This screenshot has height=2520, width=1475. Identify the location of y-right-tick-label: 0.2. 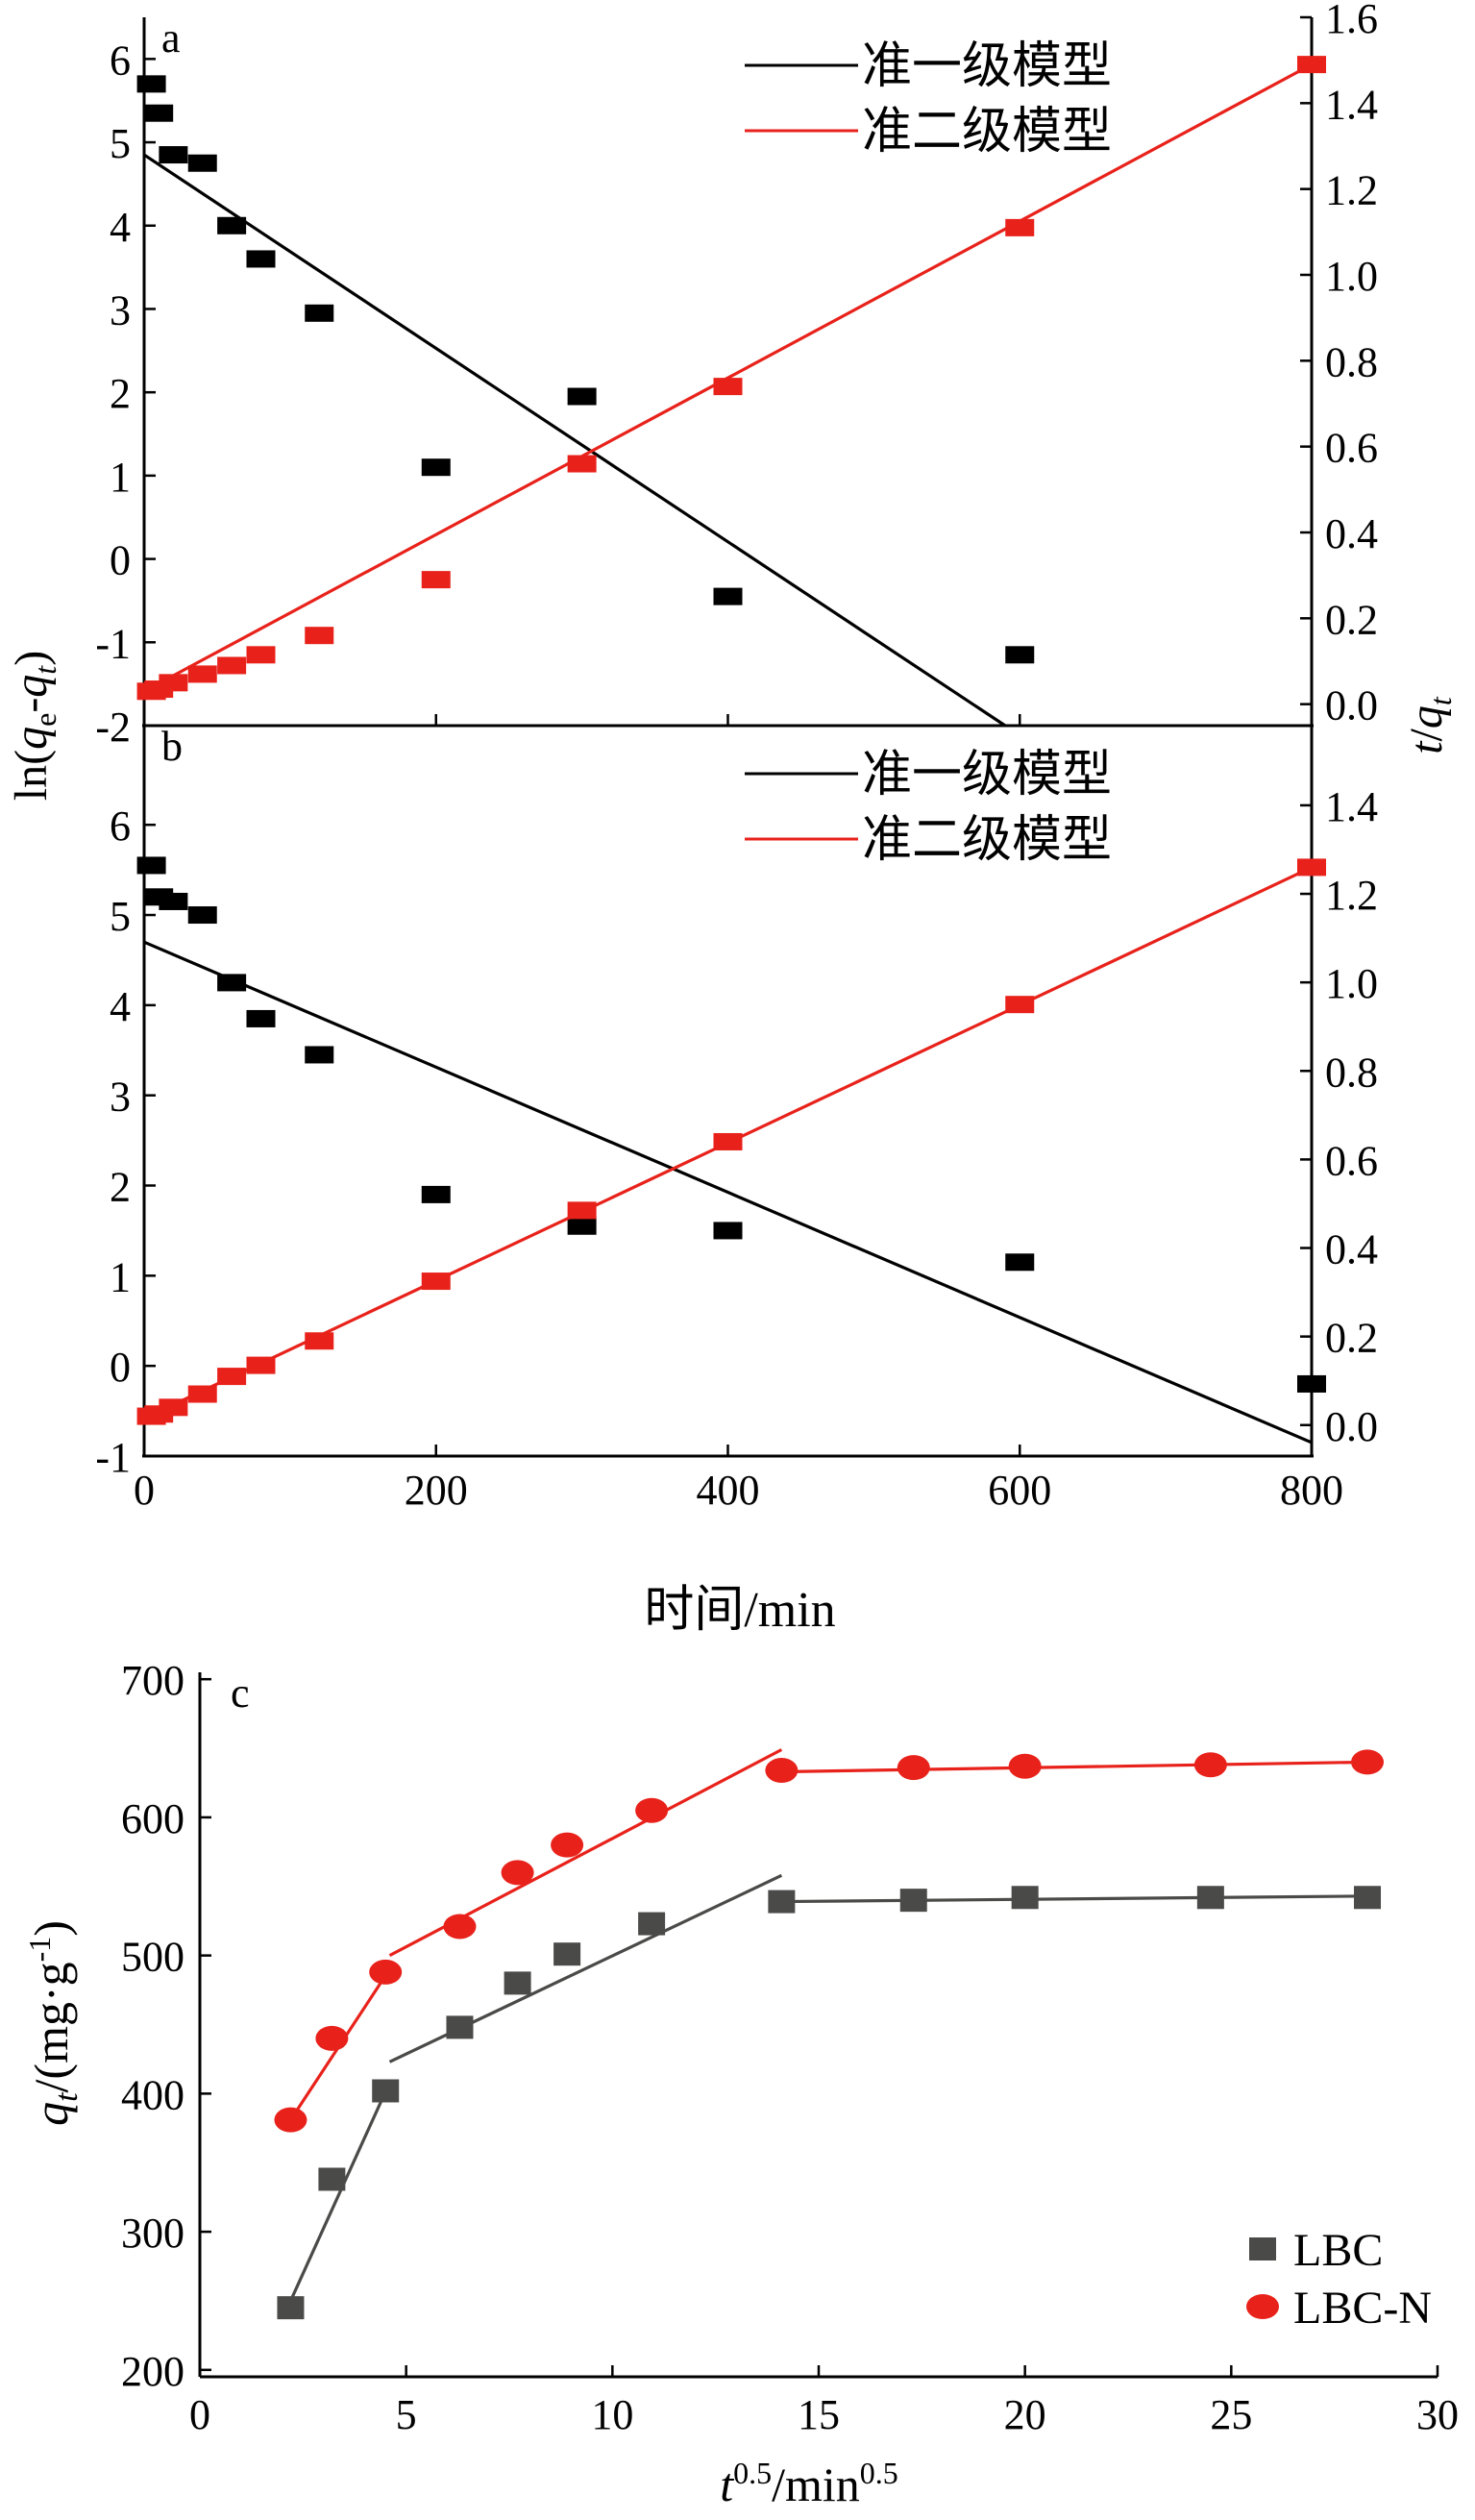
(1351, 1339).